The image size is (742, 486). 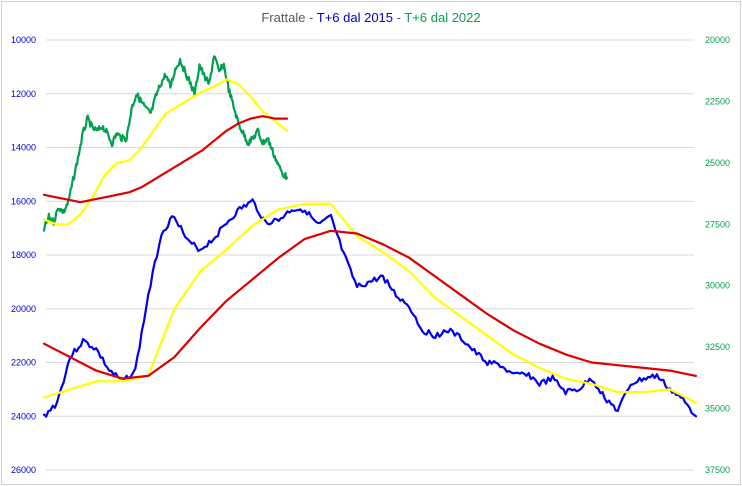 What do you see at coordinates (23, 201) in the screenshot?
I see `left-tick-label: 16000` at bounding box center [23, 201].